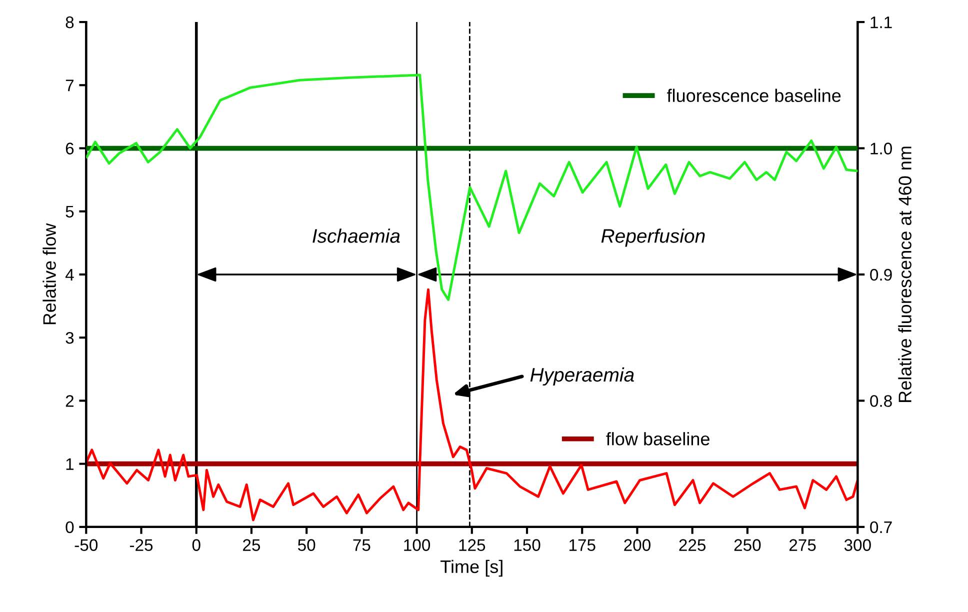 This screenshot has width=968, height=612. Describe the element at coordinates (356, 235) in the screenshot. I see `annotation: Ischaemia` at that location.